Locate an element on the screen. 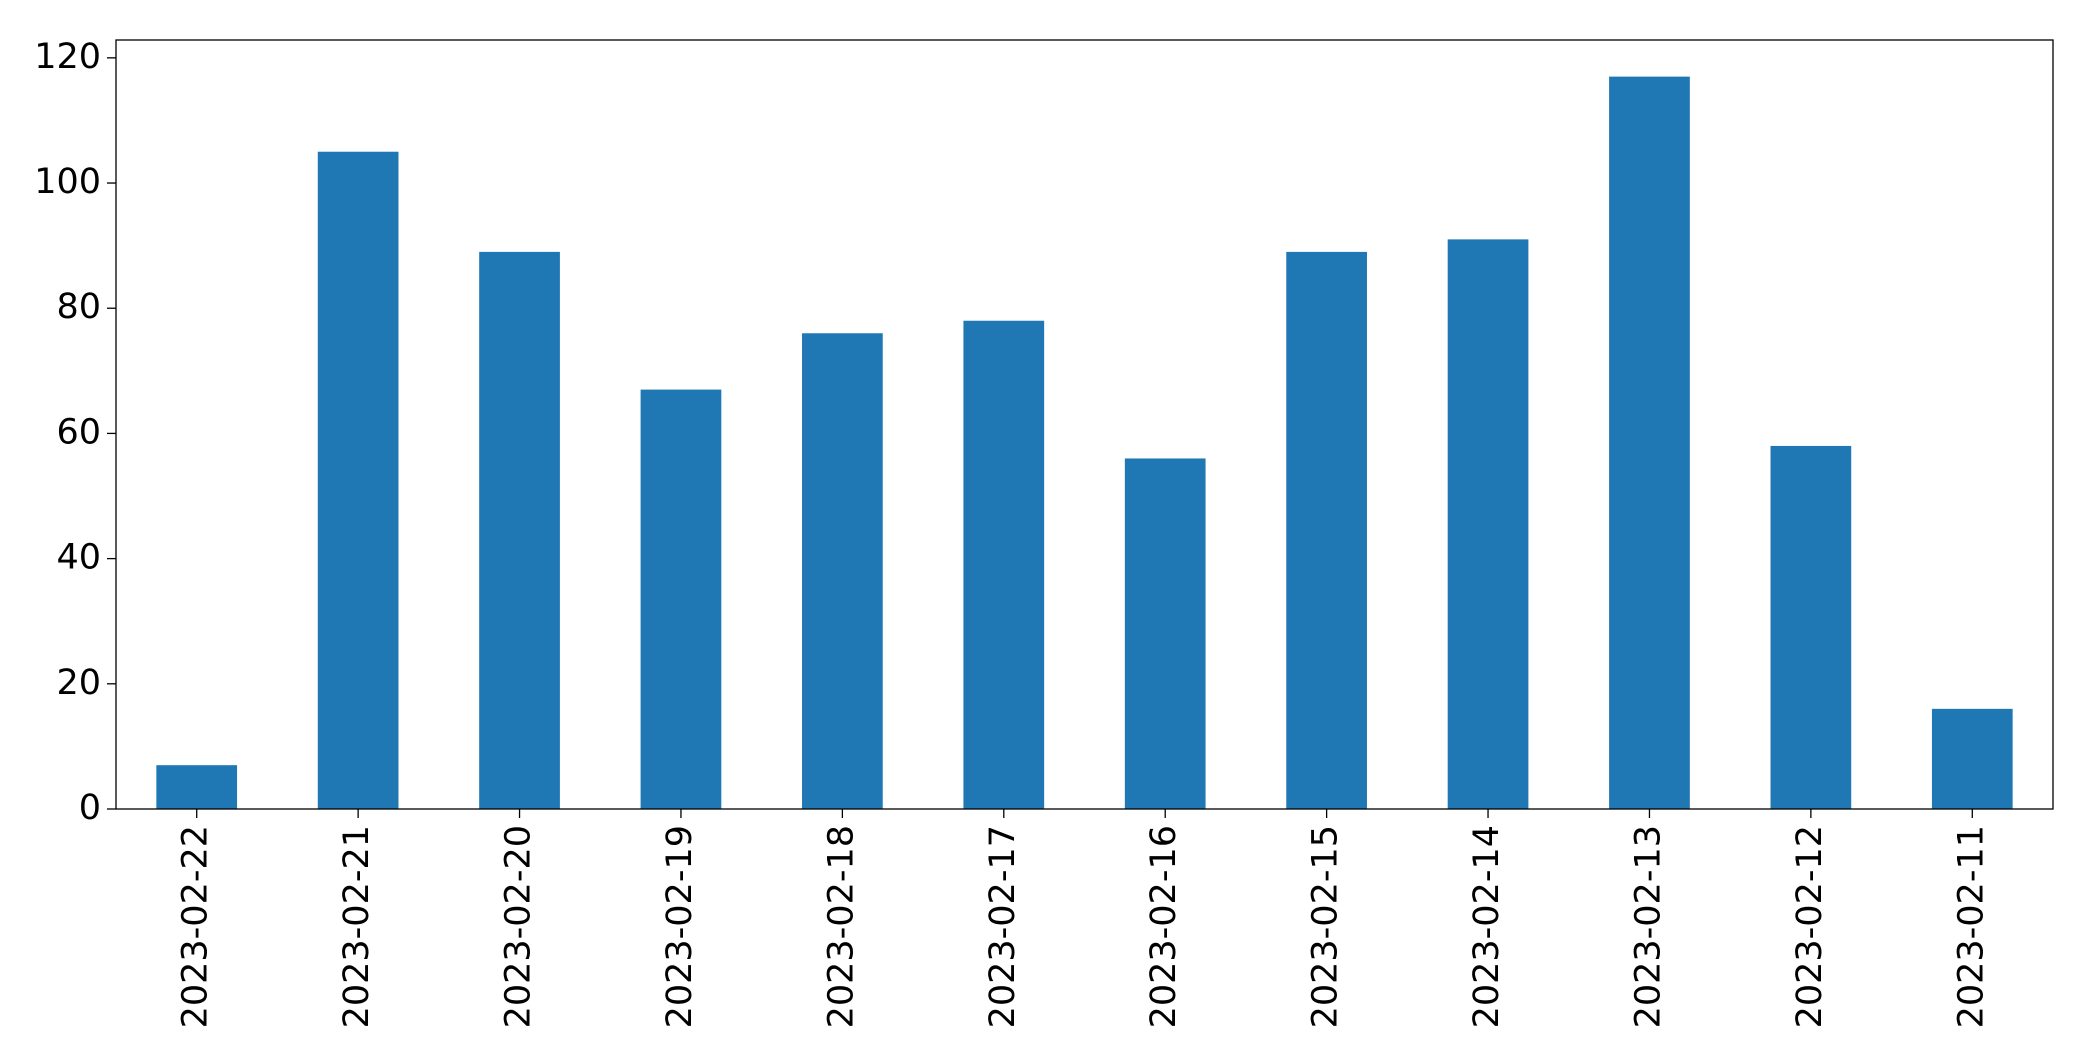  x-tick-label: 2023-02-15 is located at coordinates (1326, 926).